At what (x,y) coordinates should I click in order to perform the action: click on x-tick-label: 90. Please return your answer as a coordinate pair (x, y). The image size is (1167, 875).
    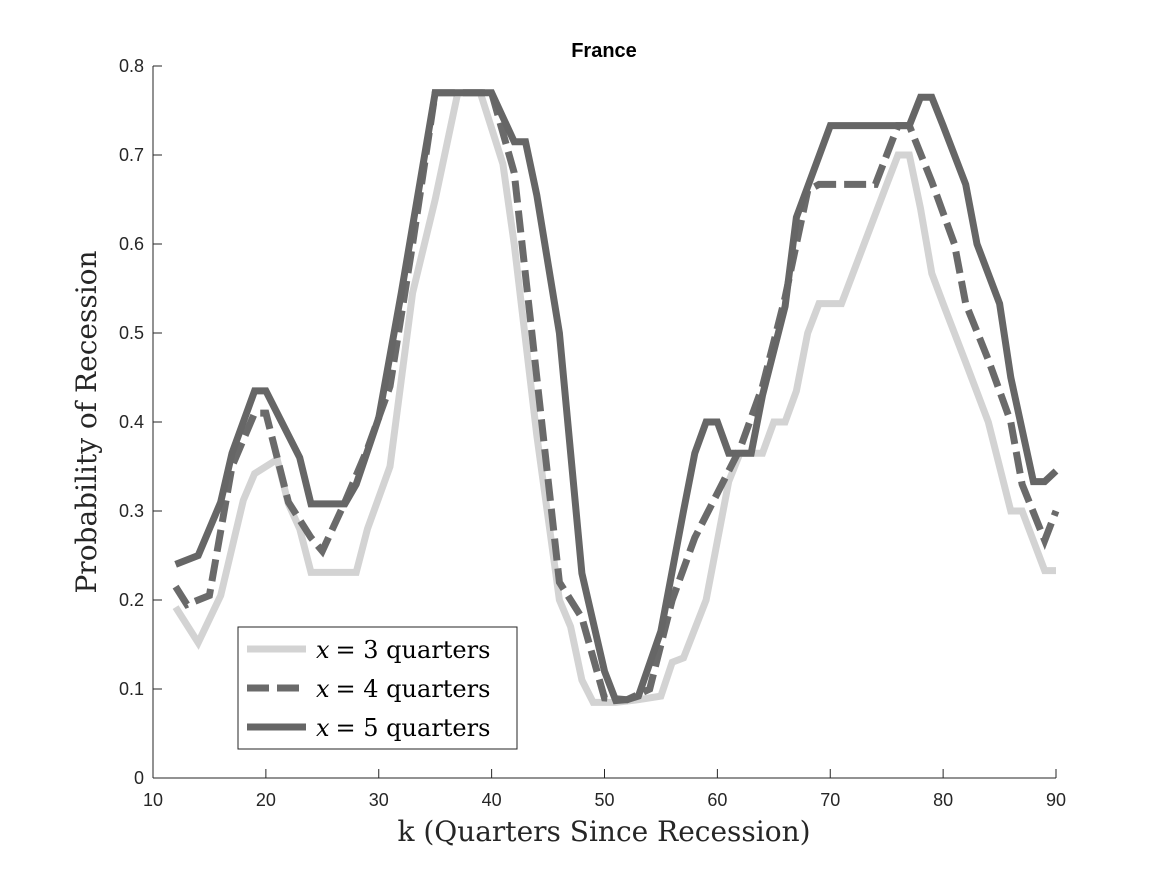
    Looking at the image, I should click on (1056, 800).